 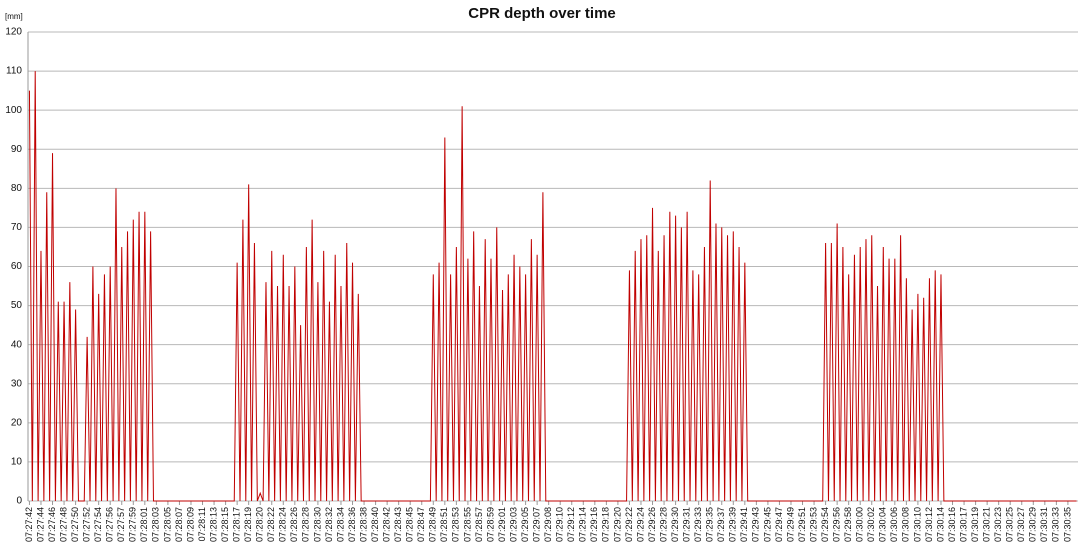 I want to click on x-tick-label: 07:28:42, so click(x=387, y=524).